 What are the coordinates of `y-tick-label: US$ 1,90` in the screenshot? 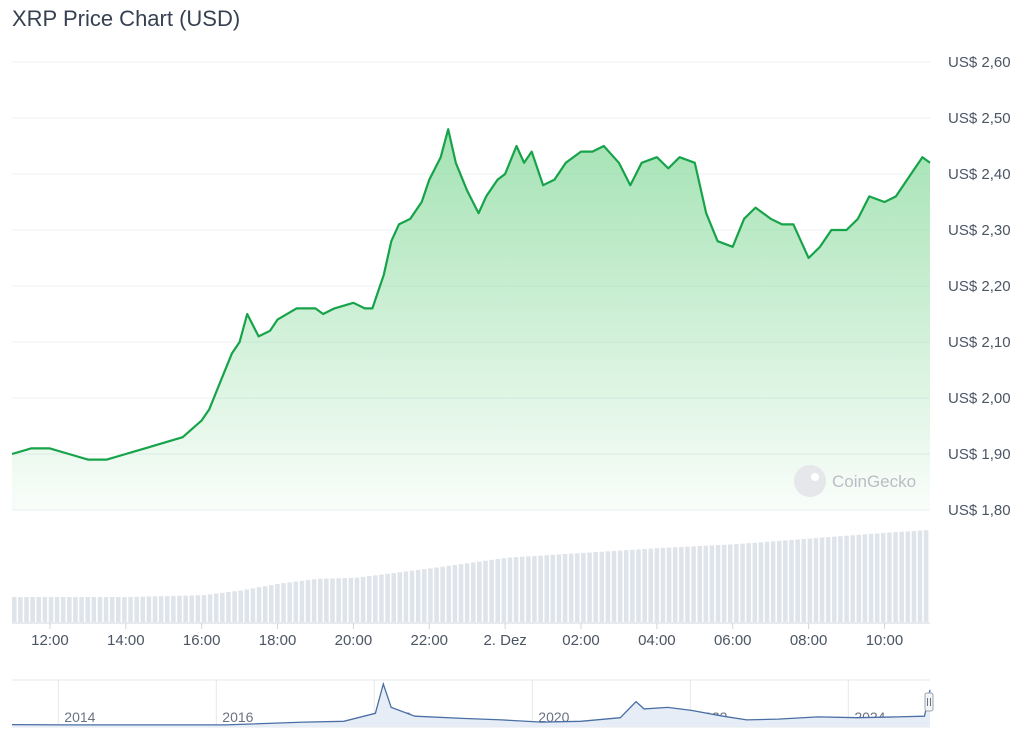 It's located at (979, 454).